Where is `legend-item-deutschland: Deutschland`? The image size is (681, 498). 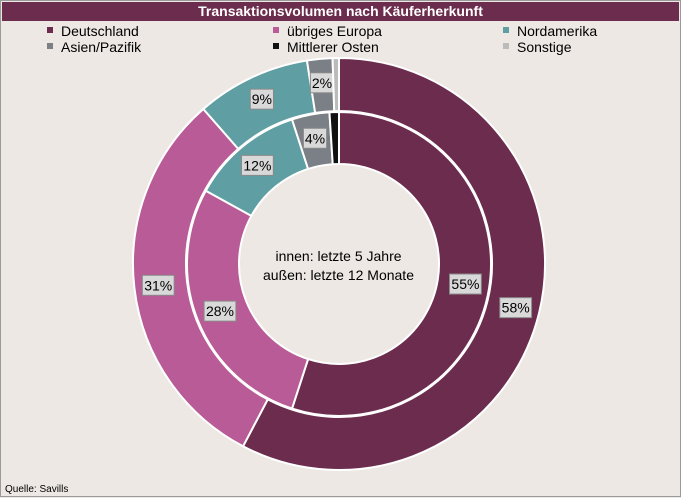
legend-item-deutschland: Deutschland is located at coordinates (93, 31).